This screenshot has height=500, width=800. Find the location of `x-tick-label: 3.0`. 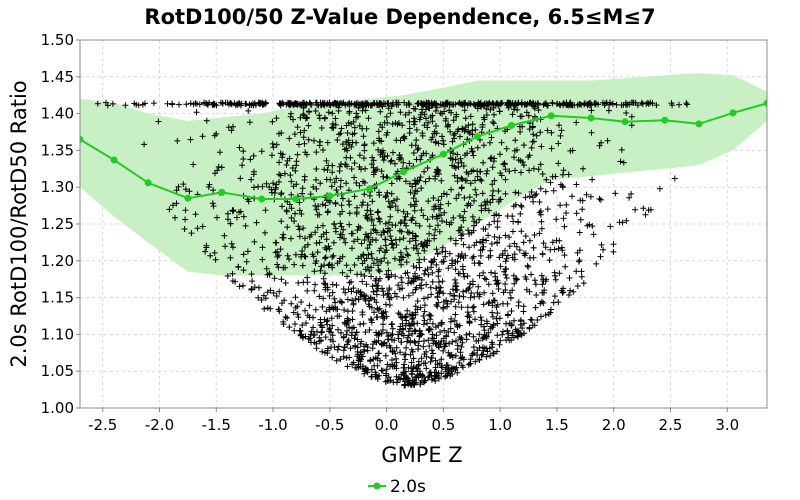

x-tick-label: 3.0 is located at coordinates (727, 425).